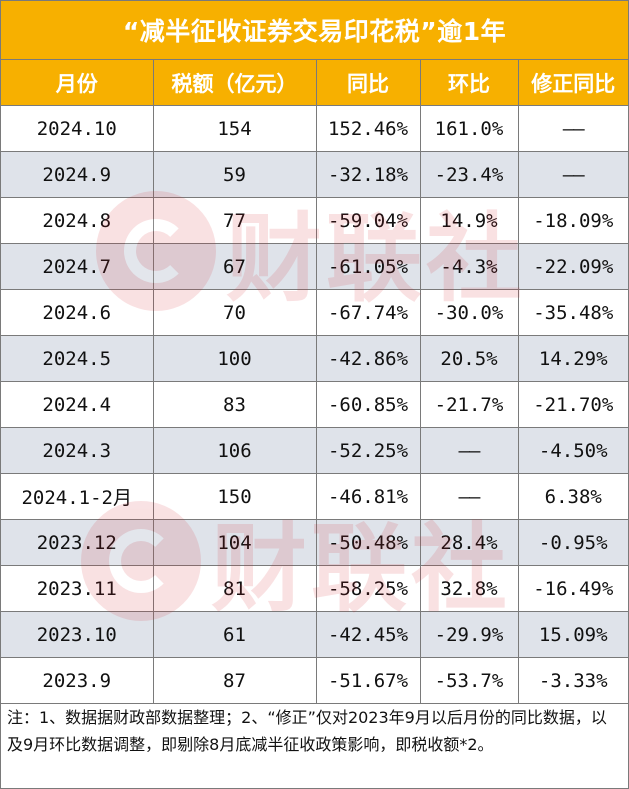 The width and height of the screenshot is (629, 789). Describe the element at coordinates (469, 404) in the screenshot. I see `cell-mom: -21.7%` at that location.